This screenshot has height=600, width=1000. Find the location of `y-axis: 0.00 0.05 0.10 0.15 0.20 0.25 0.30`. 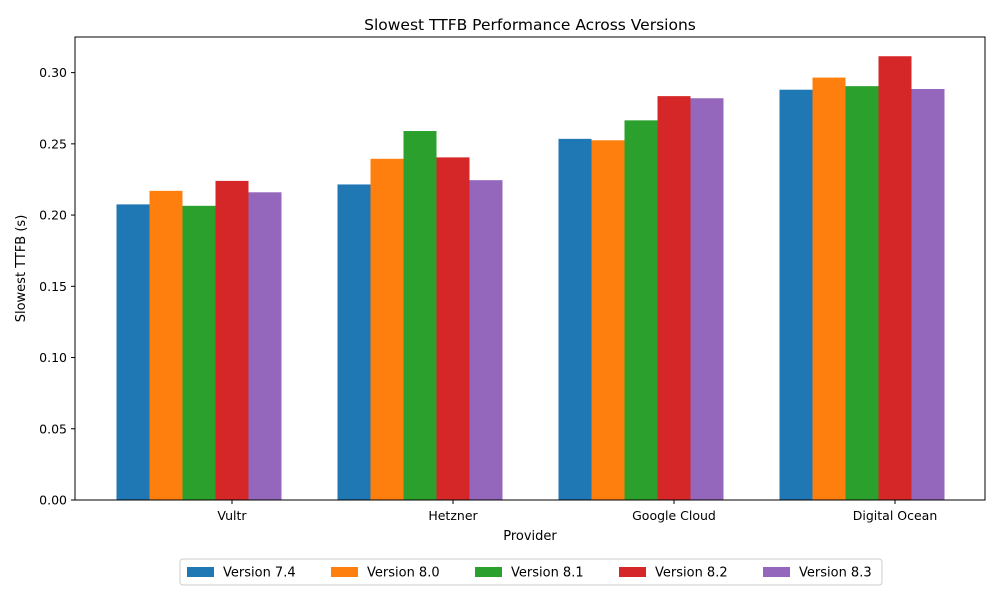

y-axis: 0.00 0.05 0.10 0.15 0.20 0.25 0.30 is located at coordinates (57, 286).